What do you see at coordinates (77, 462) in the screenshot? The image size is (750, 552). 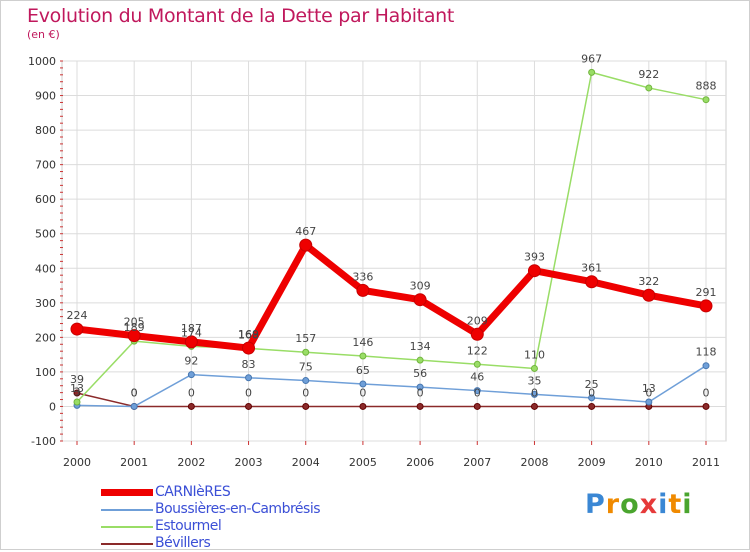 I see `x-tick-label: 2000` at bounding box center [77, 462].